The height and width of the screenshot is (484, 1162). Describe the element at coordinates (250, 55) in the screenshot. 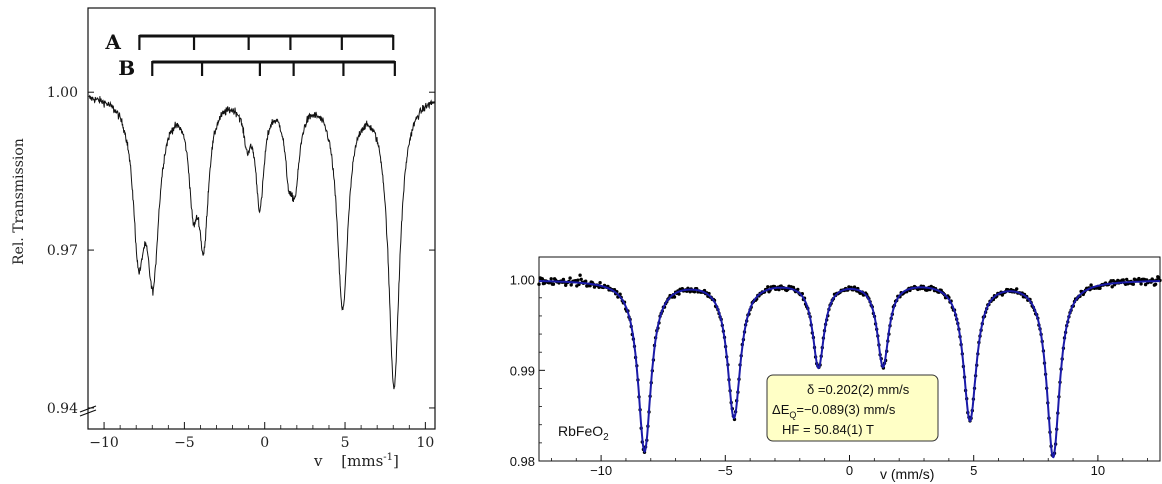

I see `sextet-markers: AB` at that location.